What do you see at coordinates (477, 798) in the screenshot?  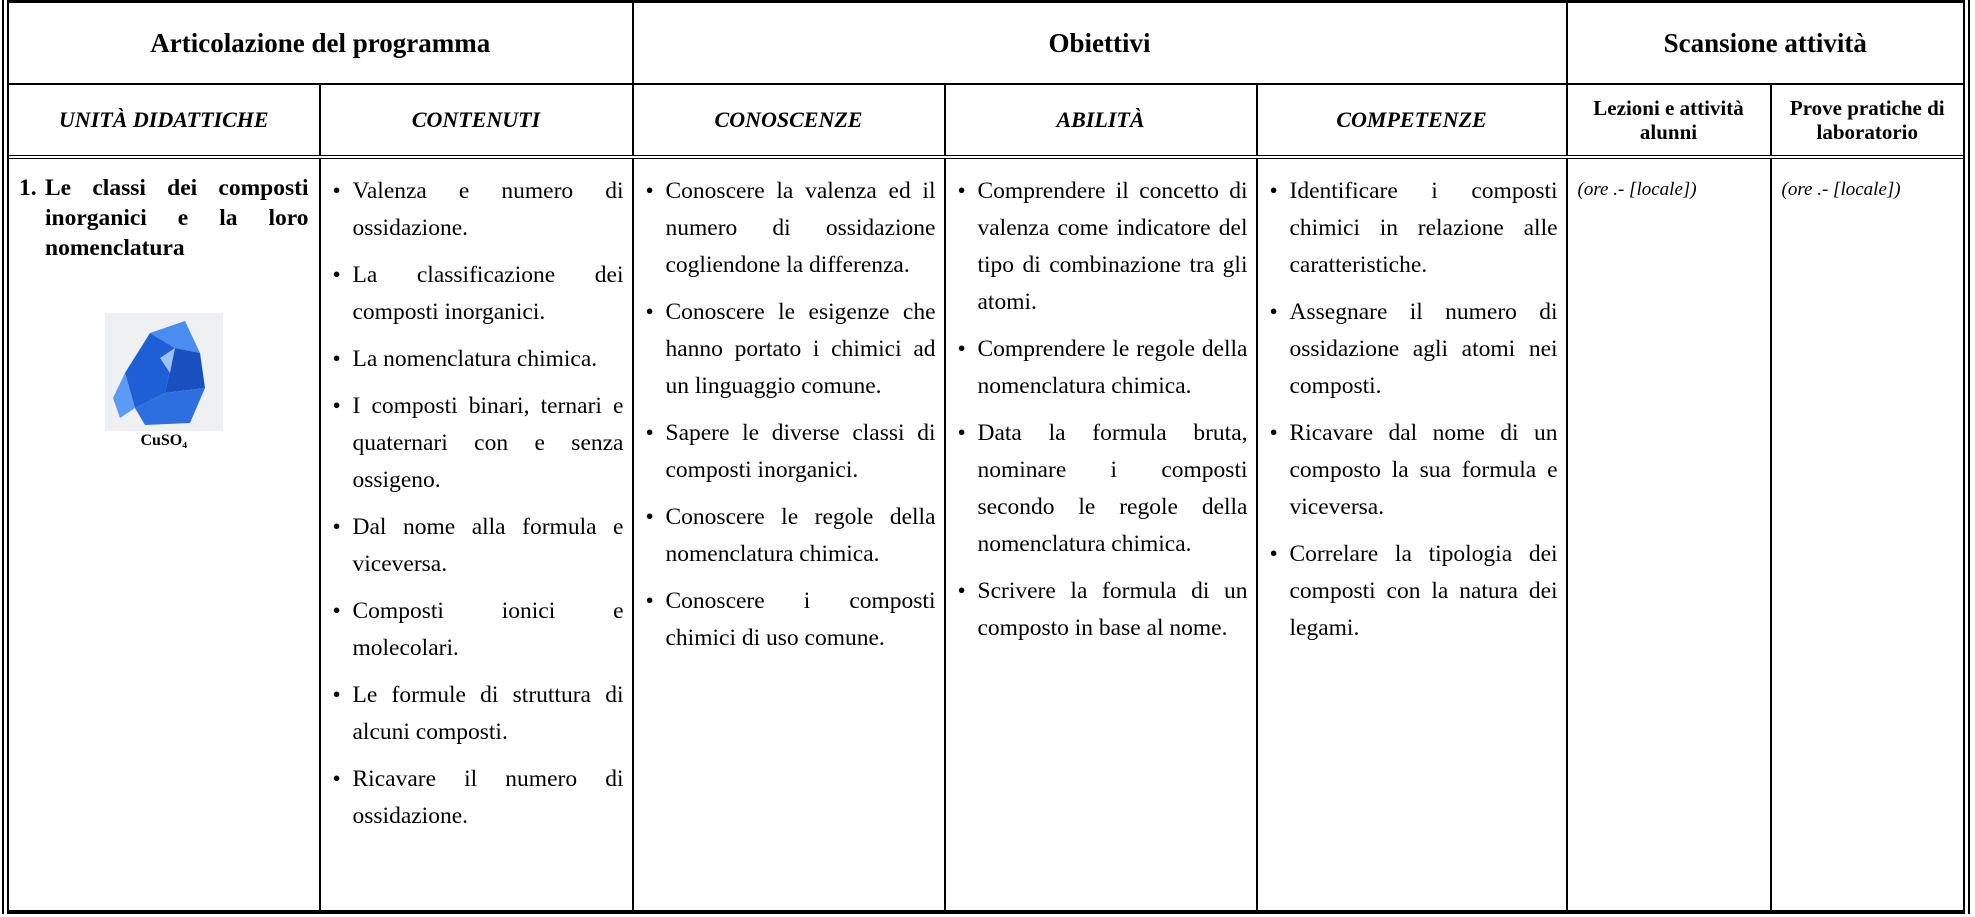 I see `list-item: Ricavare il numero di ossidazione.` at bounding box center [477, 798].